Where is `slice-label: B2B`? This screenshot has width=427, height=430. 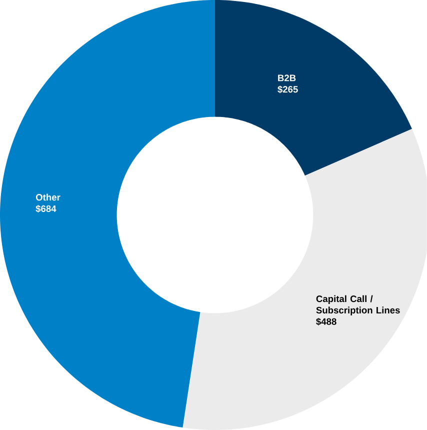
slice-label: B2B is located at coordinates (287, 78).